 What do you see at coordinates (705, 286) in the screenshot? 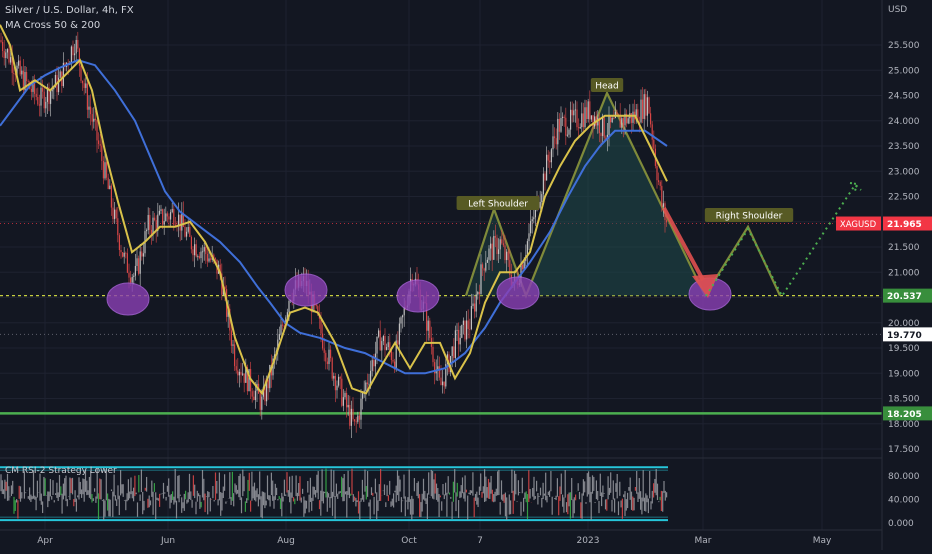
I see `bearish-arrow-head` at bounding box center [705, 286].